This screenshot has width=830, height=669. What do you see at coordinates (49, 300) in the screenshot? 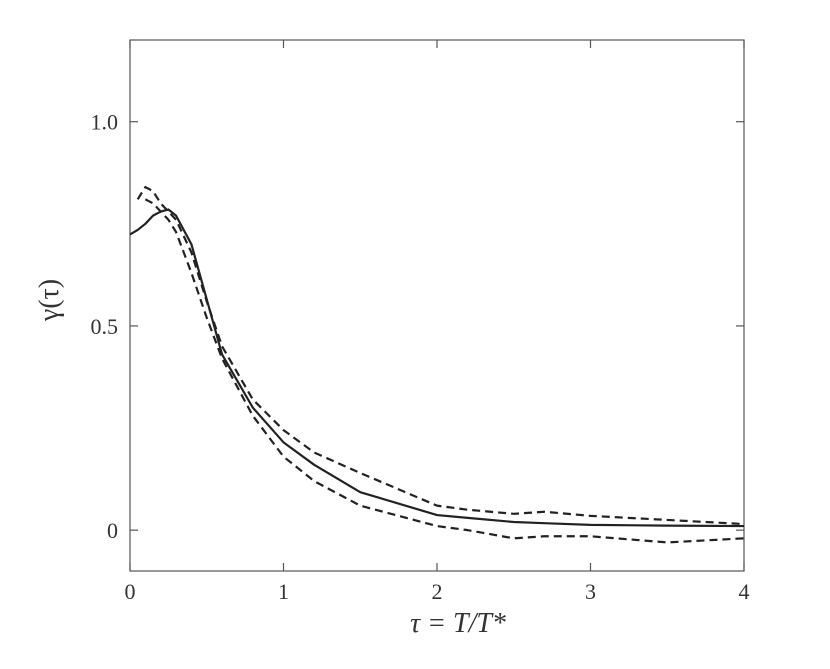
I see `y-axis-label: γ(τ)` at bounding box center [49, 300].